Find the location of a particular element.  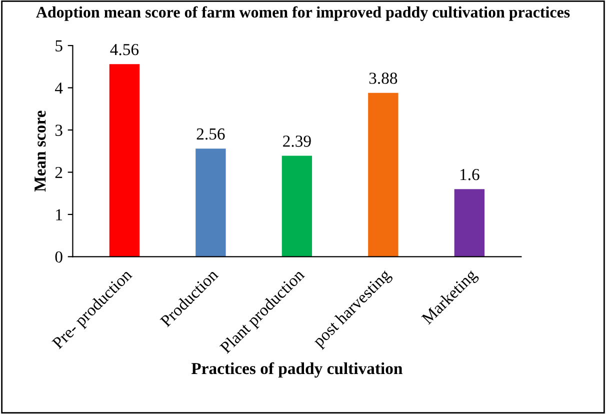

data-label: 1.6 is located at coordinates (470, 174).